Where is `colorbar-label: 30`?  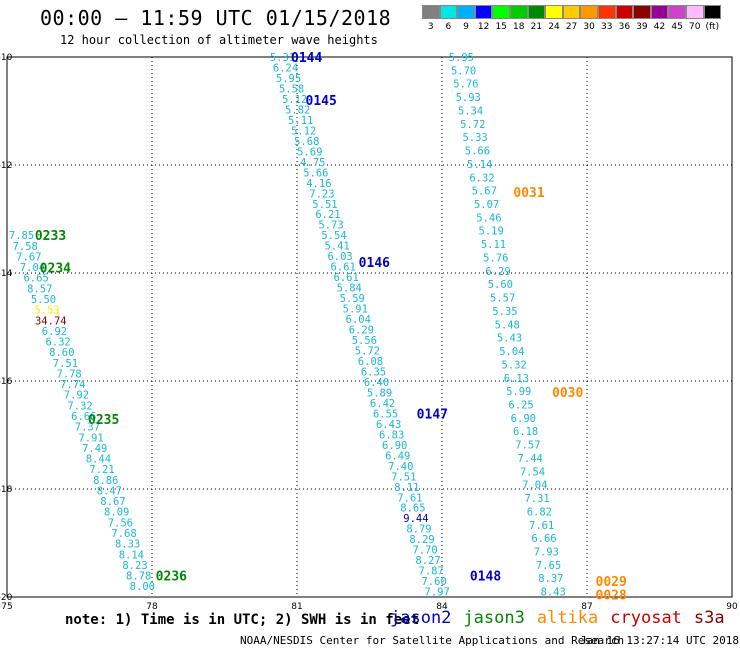 colorbar-label: 30 is located at coordinates (589, 27).